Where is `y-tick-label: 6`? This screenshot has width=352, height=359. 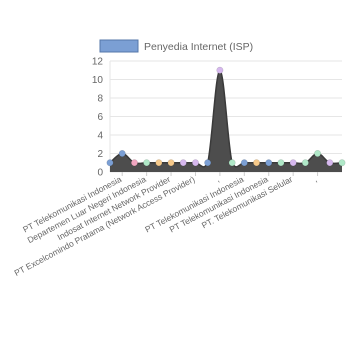 y-tick-label: 6 is located at coordinates (100, 117).